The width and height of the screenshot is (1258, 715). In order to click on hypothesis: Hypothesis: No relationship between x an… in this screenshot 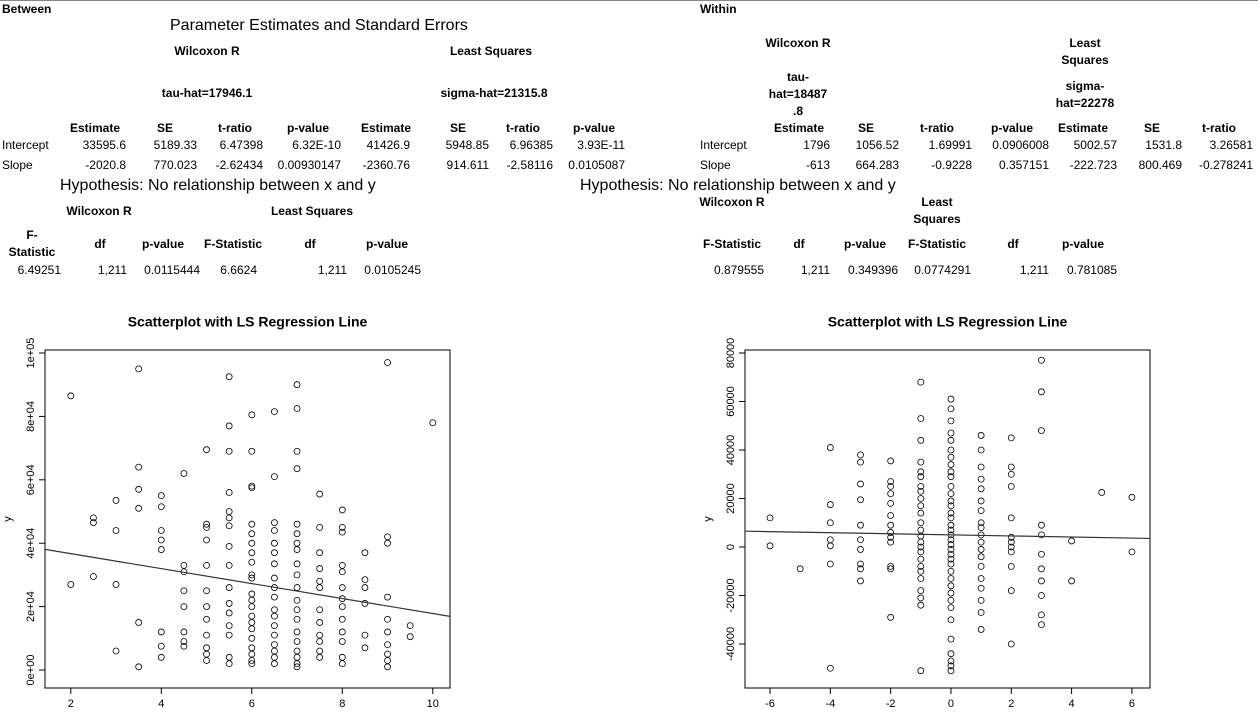, I will do `click(738, 185)`.